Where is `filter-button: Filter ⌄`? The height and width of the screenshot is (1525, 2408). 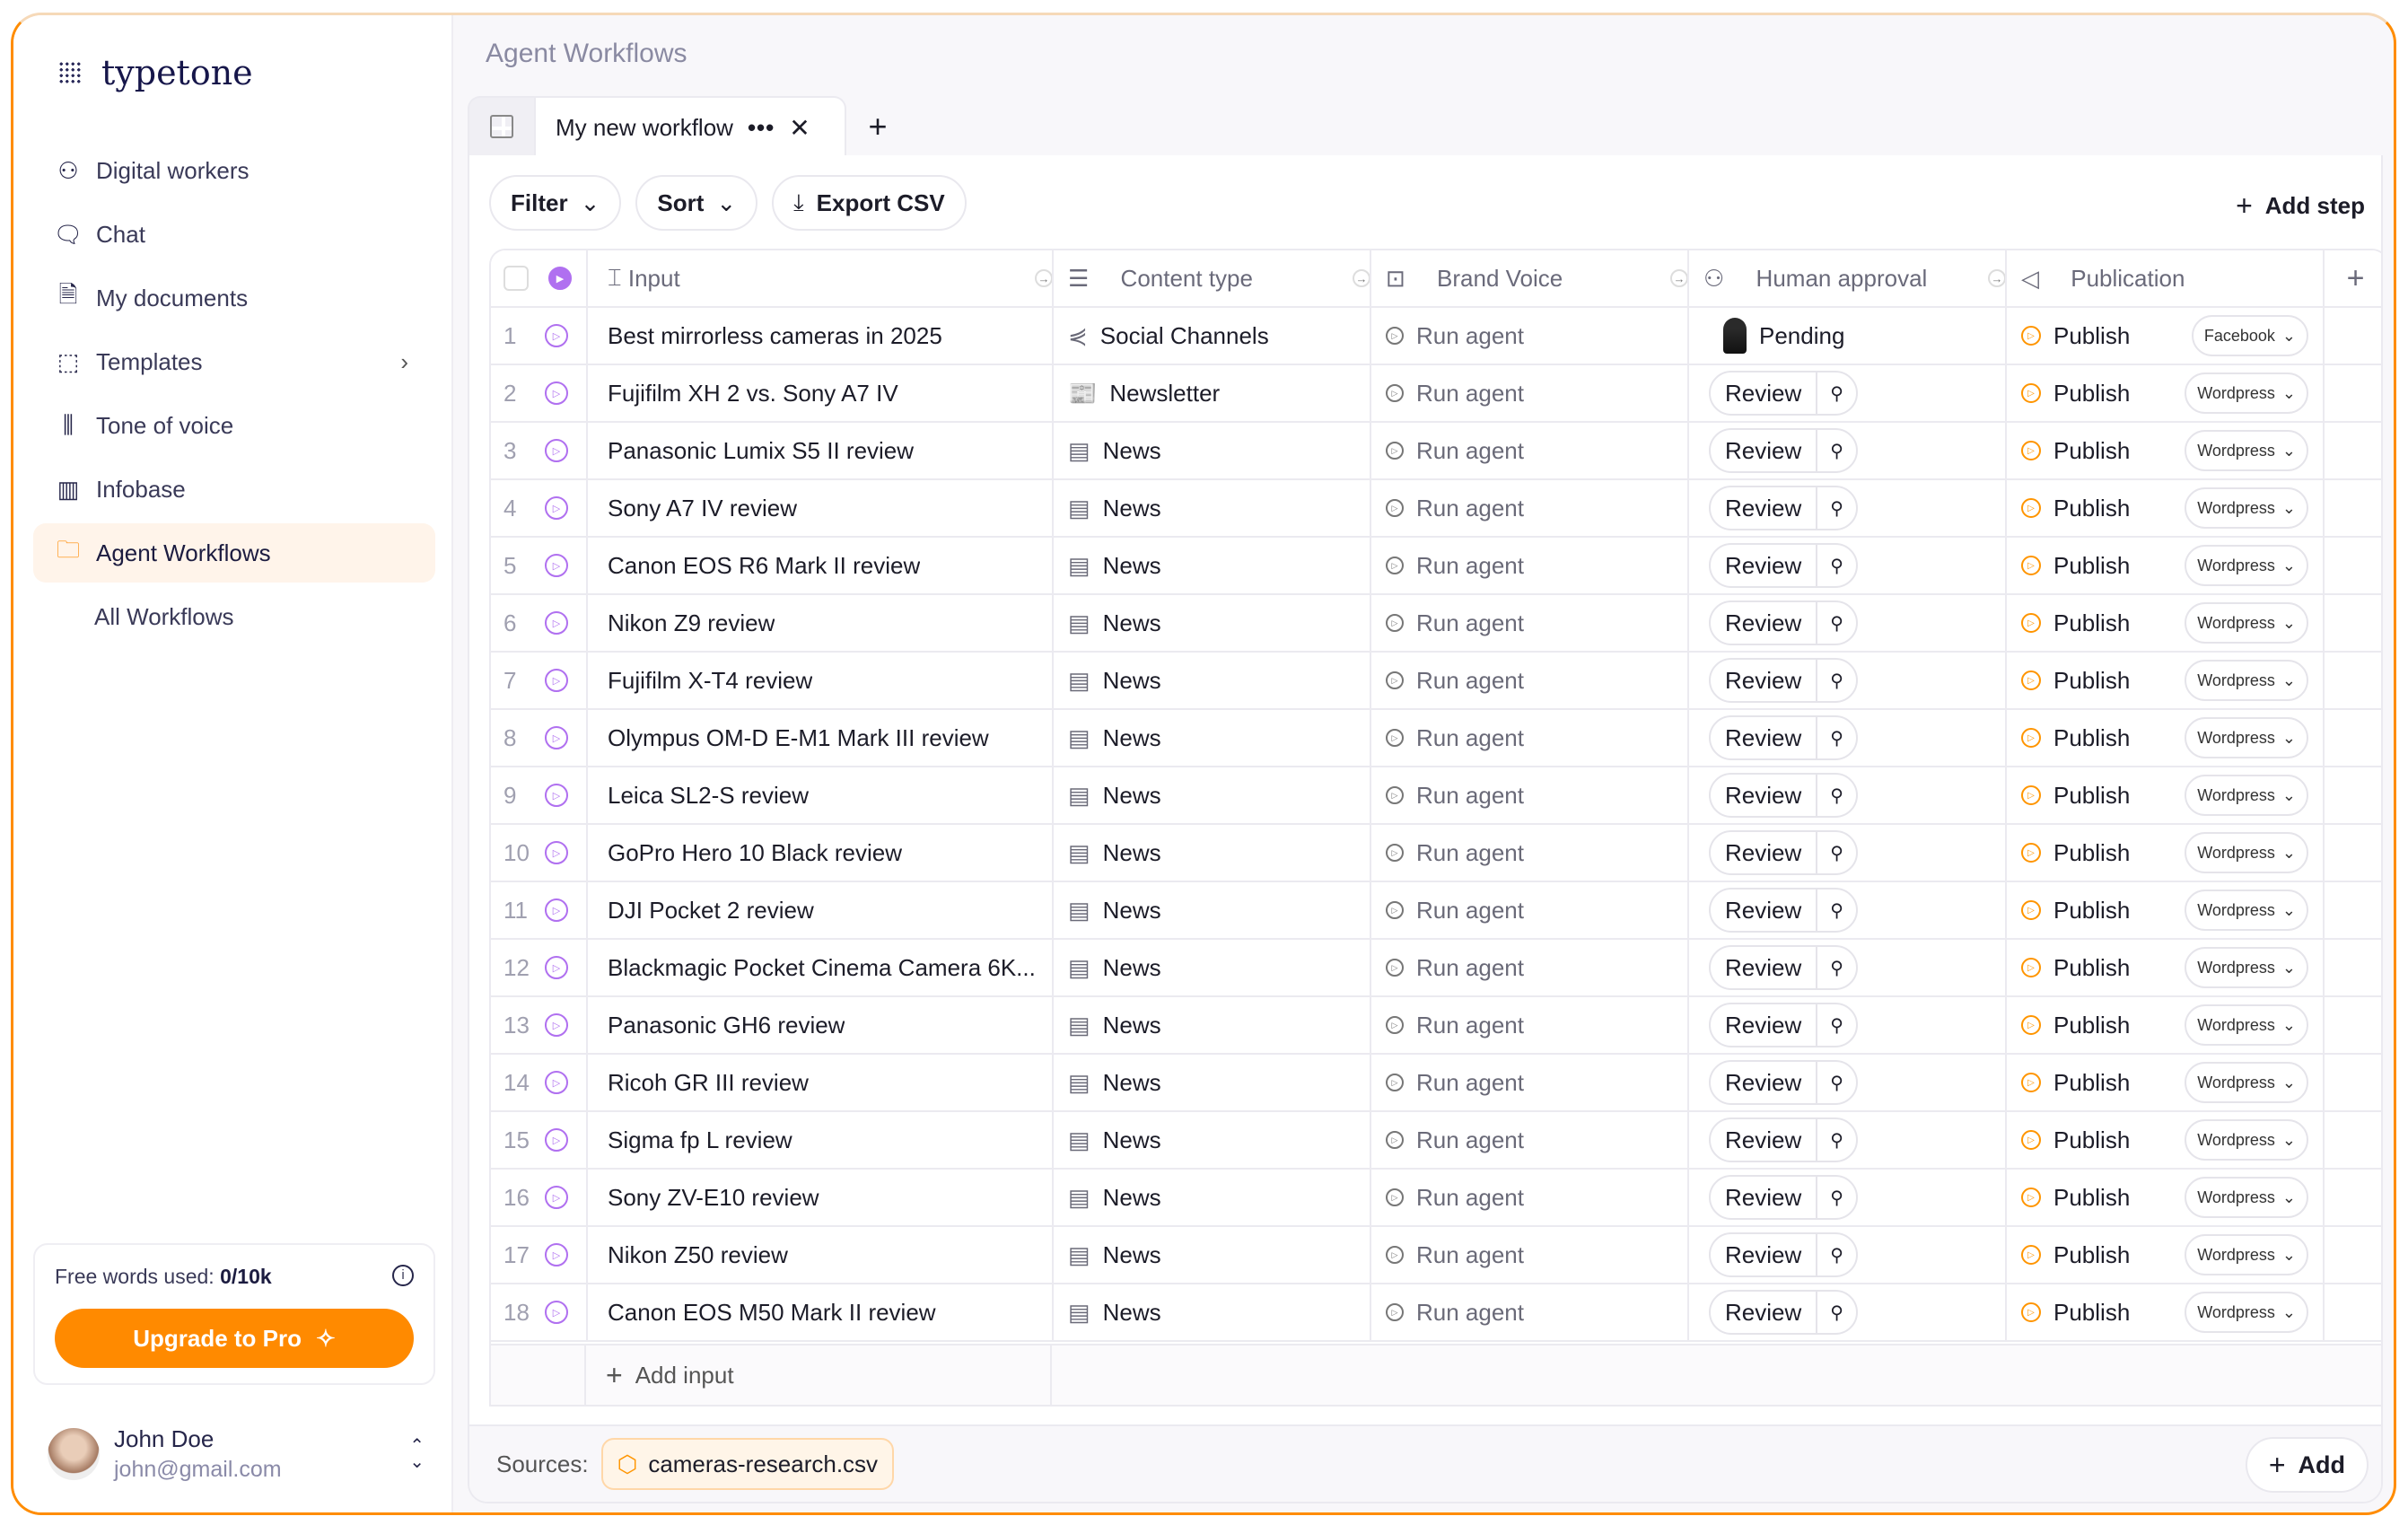
filter-button: Filter ⌄ is located at coordinates (555, 203).